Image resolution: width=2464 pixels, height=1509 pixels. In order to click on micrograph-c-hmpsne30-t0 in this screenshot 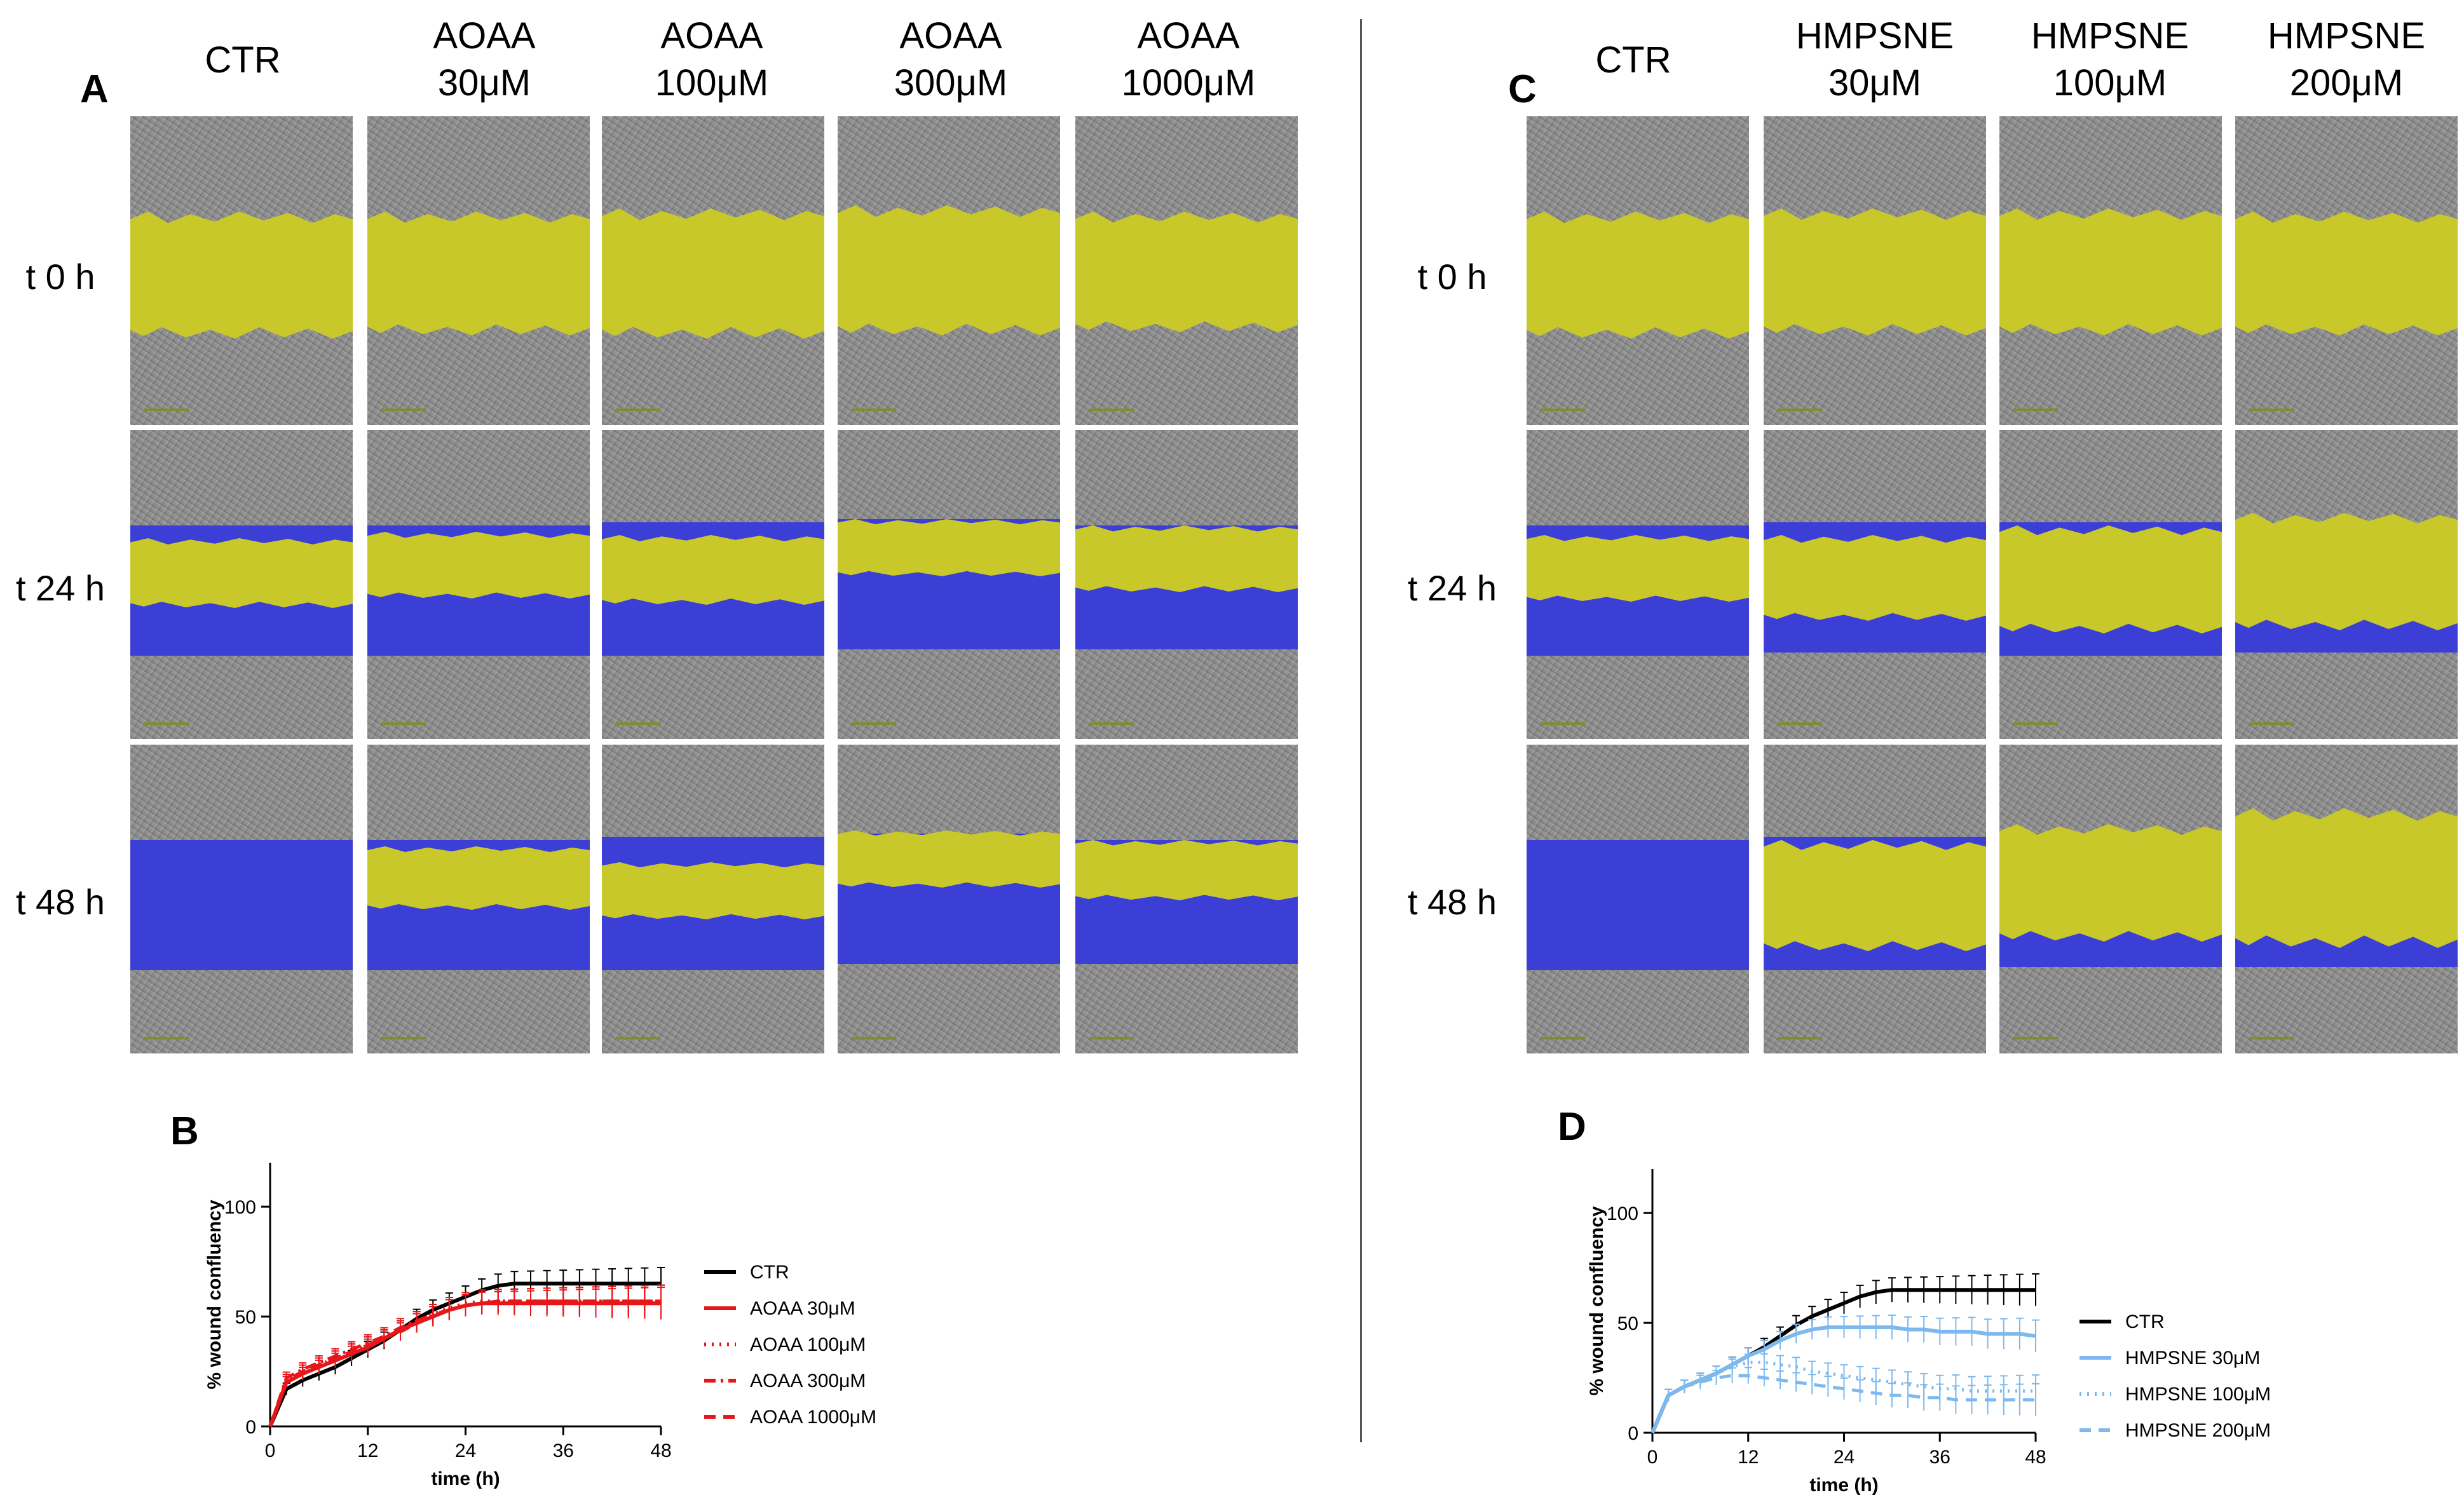, I will do `click(1875, 270)`.